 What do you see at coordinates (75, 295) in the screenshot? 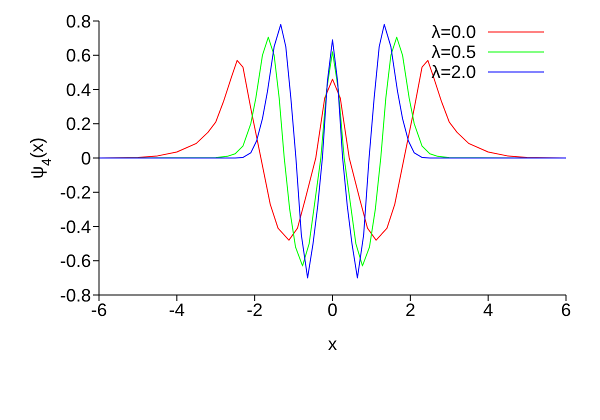
I see `y-tick-label: -0.8` at bounding box center [75, 295].